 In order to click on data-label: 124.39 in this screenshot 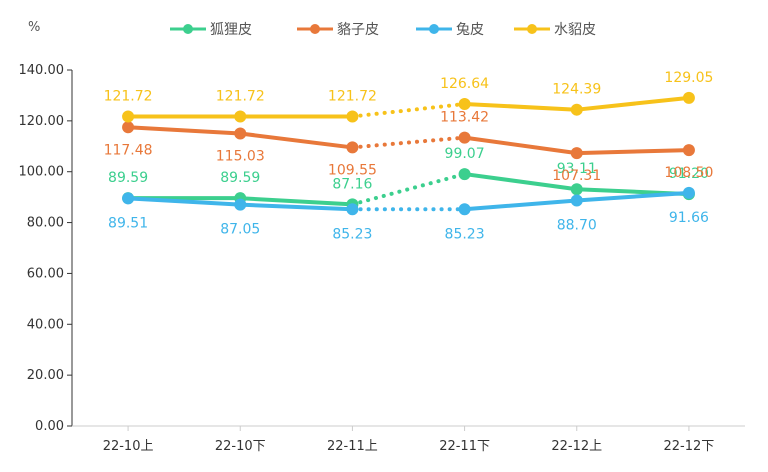, I will do `click(576, 90)`.